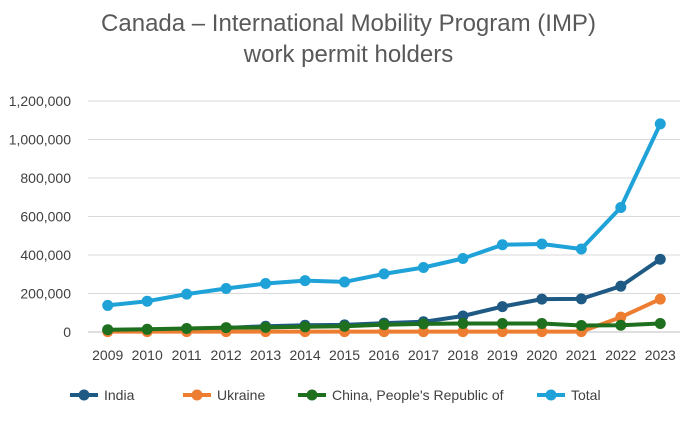  Describe the element at coordinates (348, 54) in the screenshot. I see `chart-title-line-2: work permit holders` at that location.